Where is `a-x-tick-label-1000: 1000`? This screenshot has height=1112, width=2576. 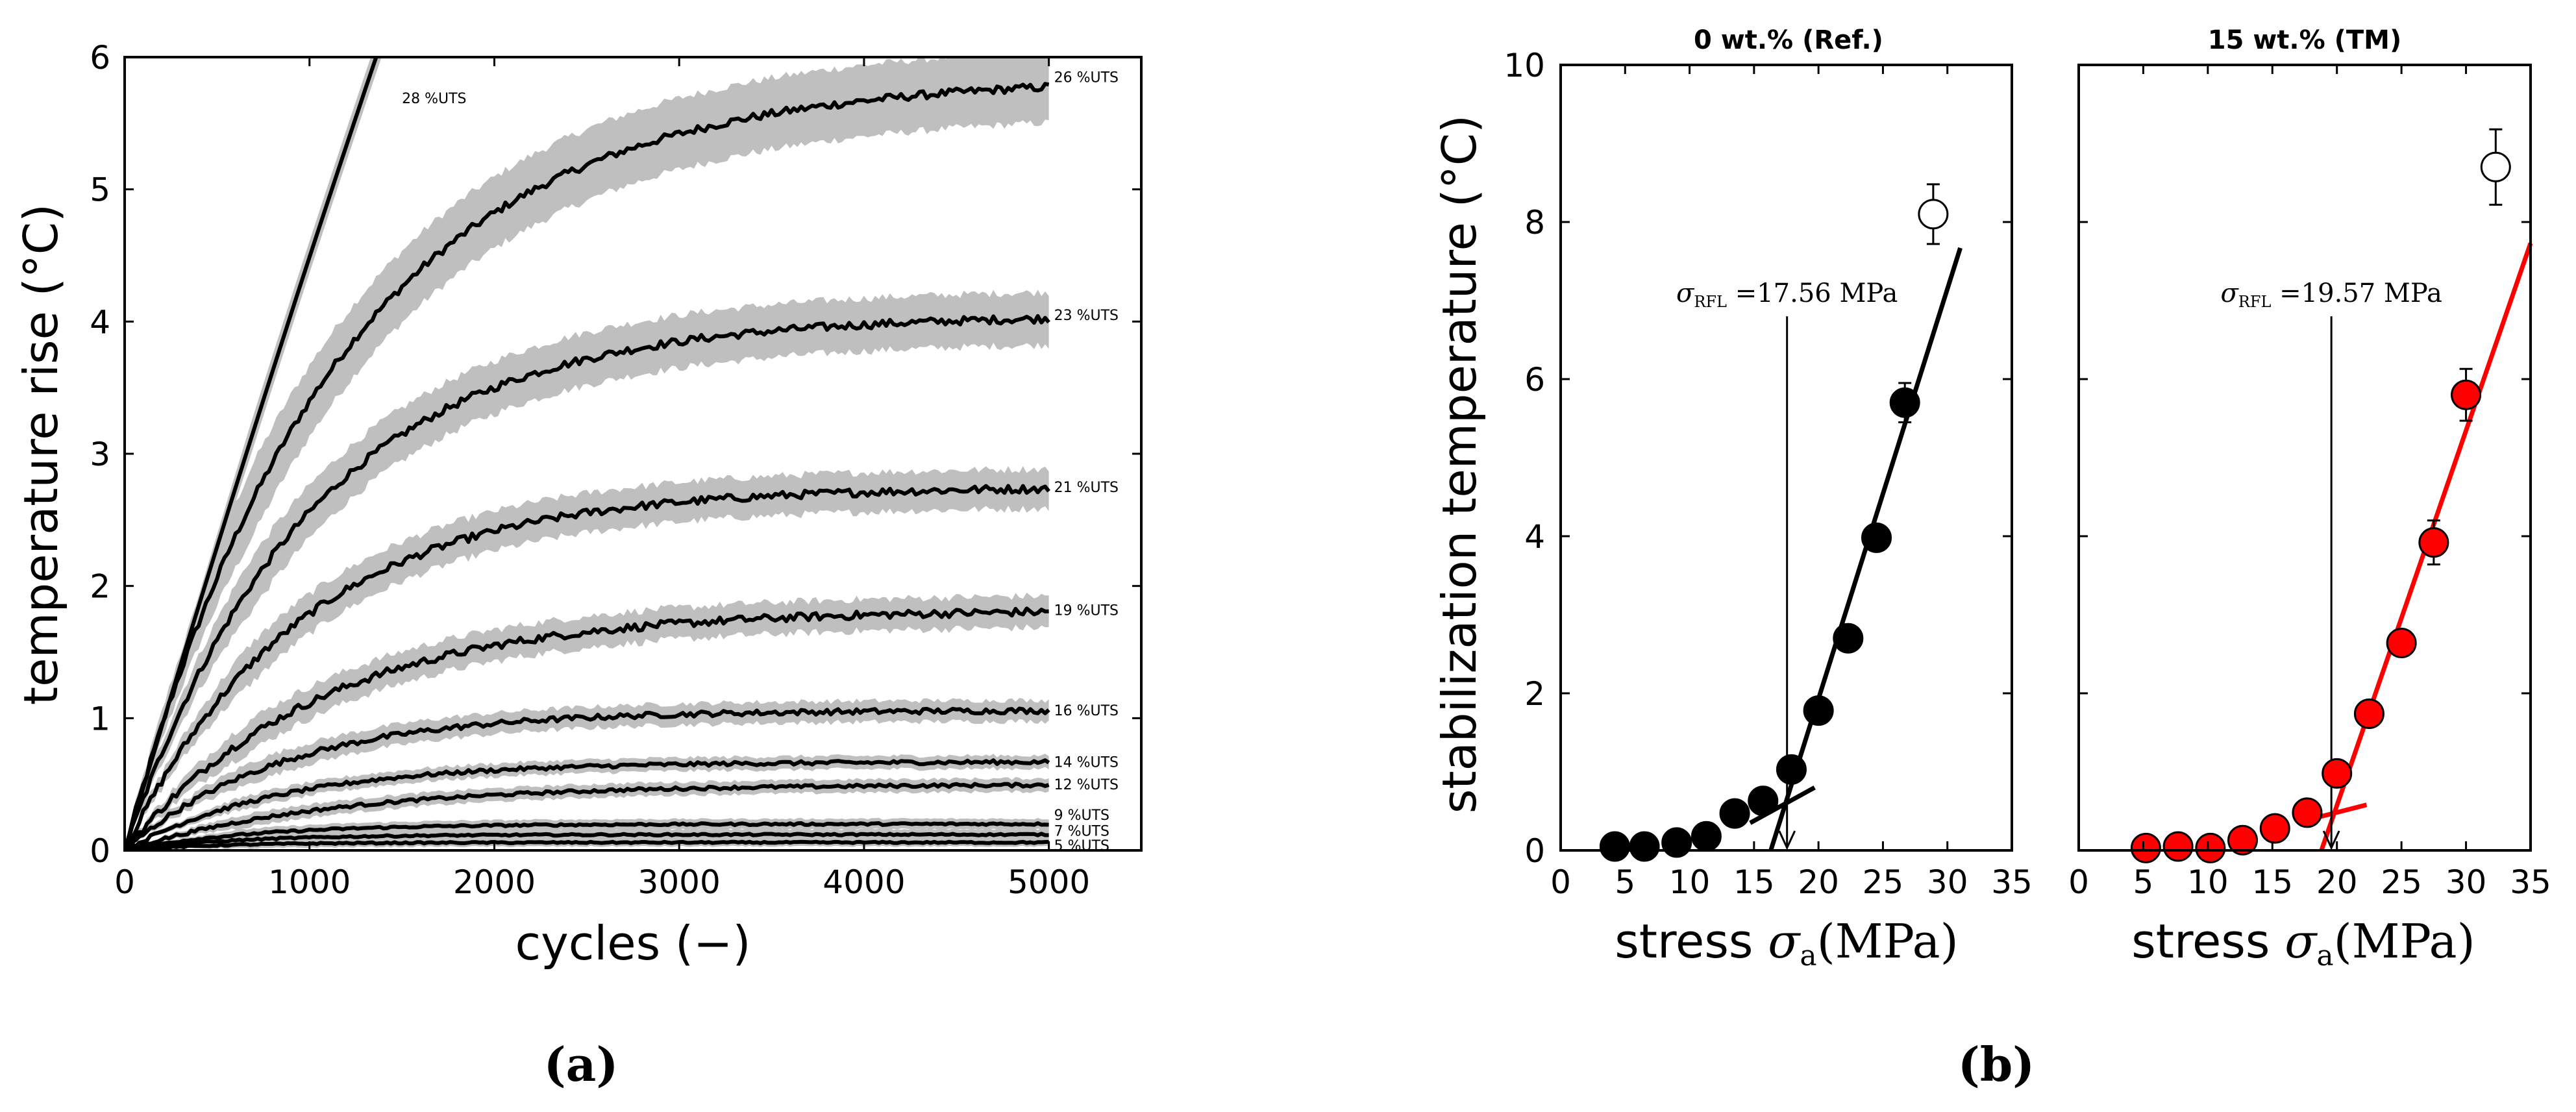 a-x-tick-label-1000: 1000 is located at coordinates (309, 882).